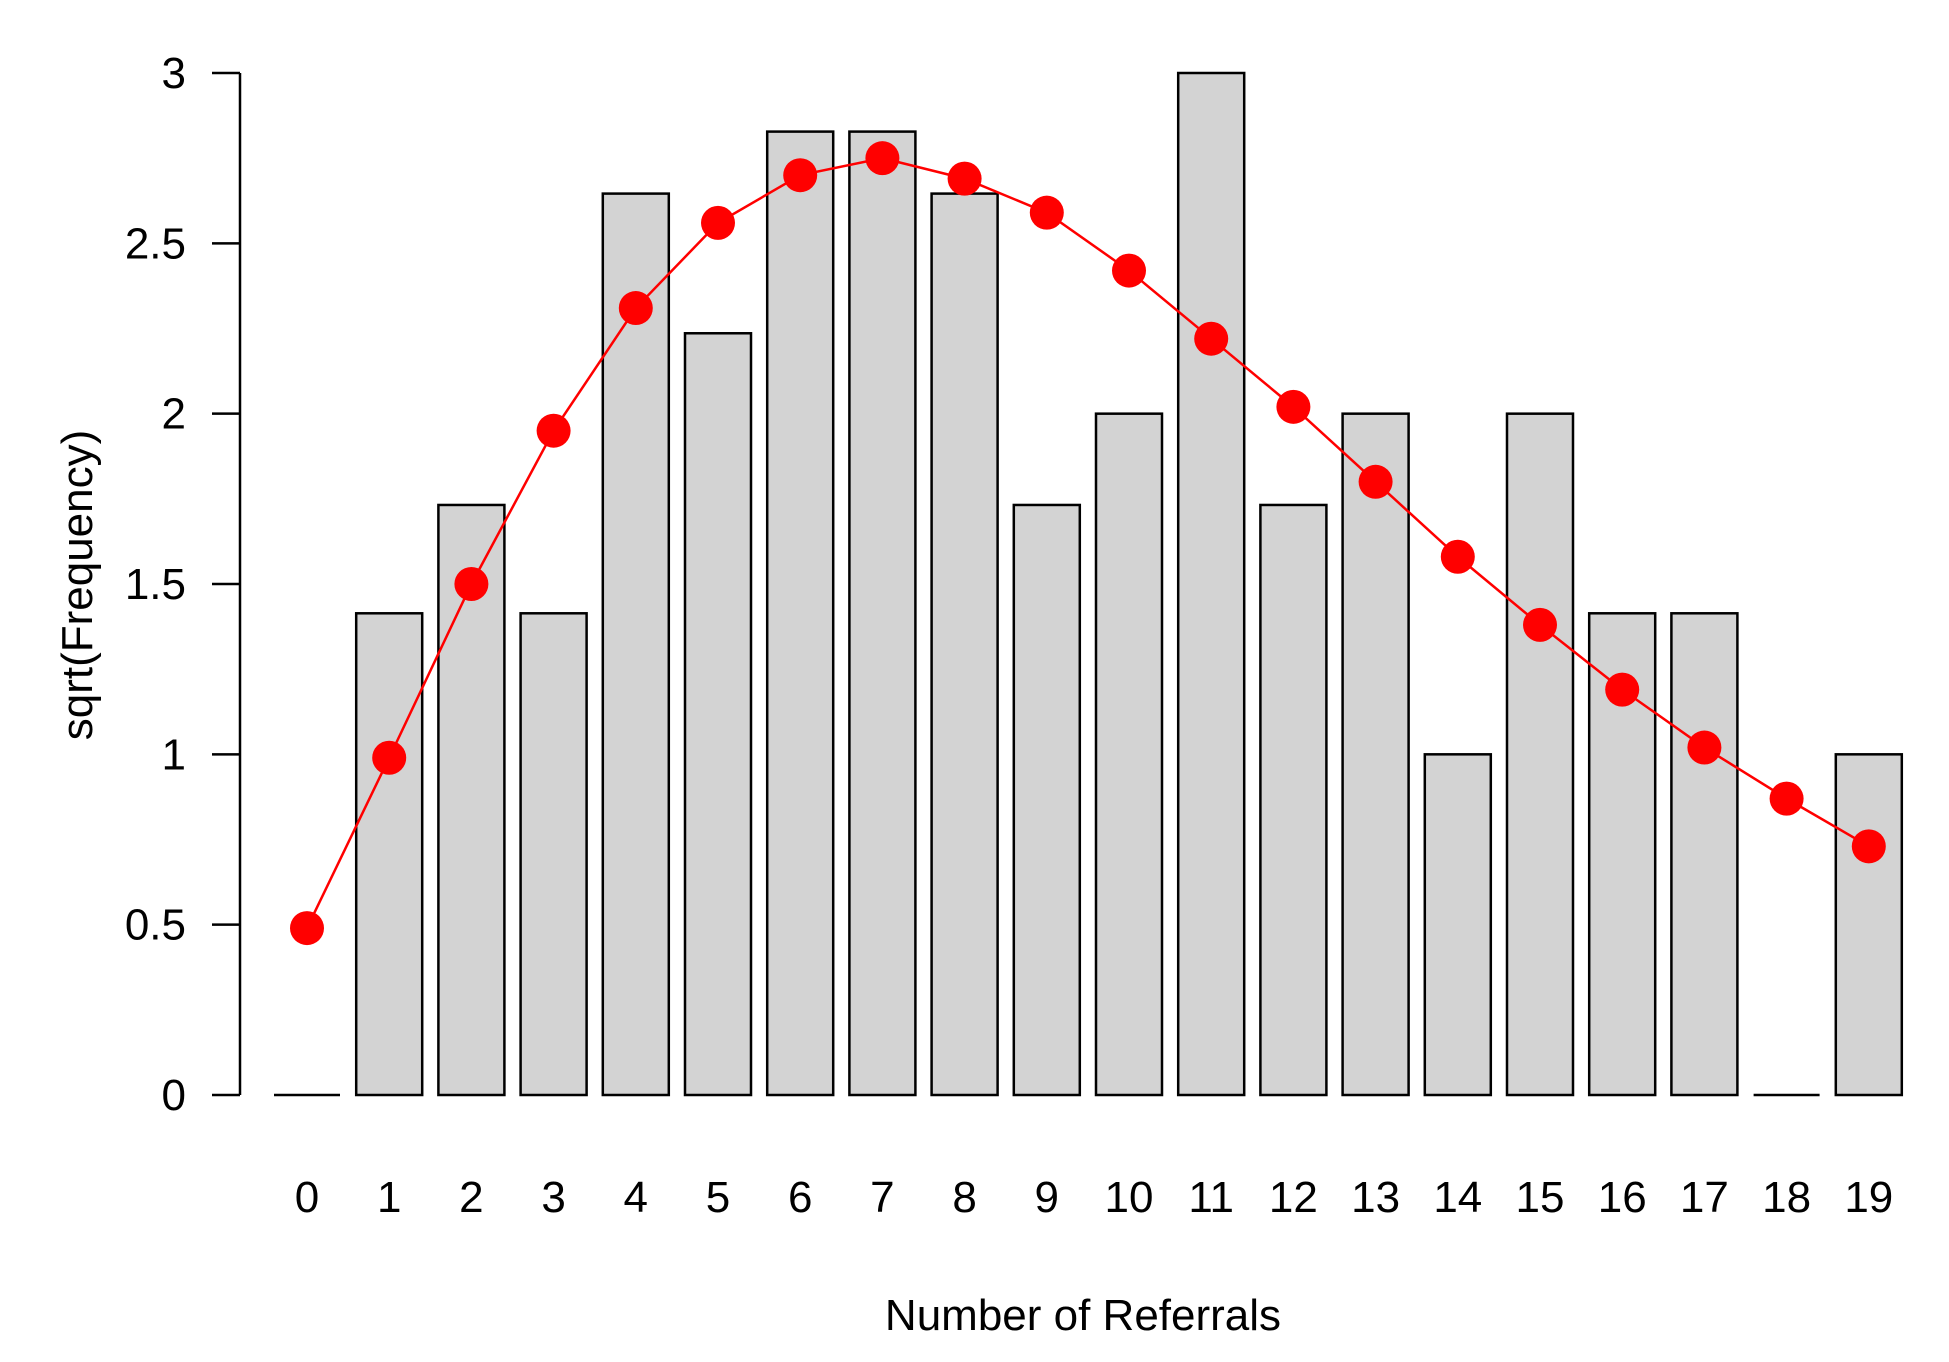  I want to click on x-tick-label: 18, so click(1786, 1197).